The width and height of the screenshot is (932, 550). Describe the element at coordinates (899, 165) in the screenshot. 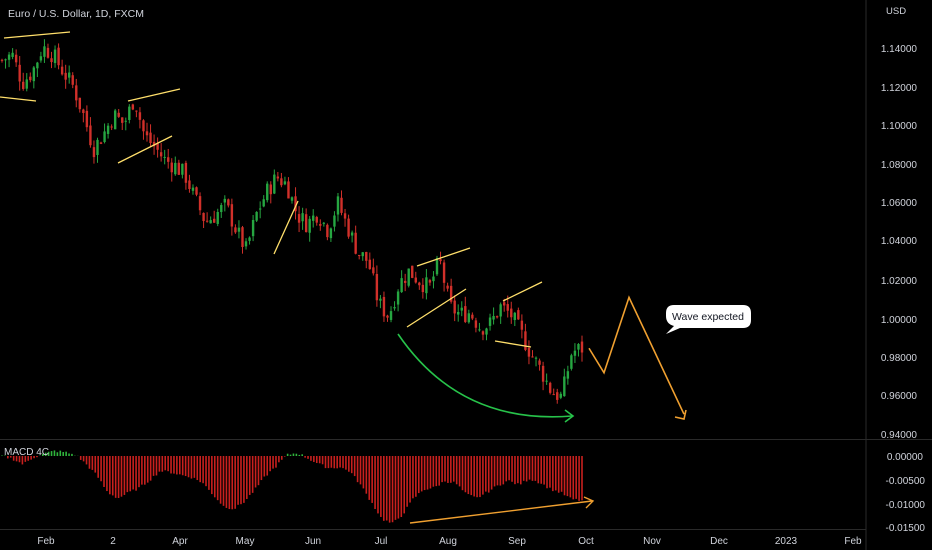

I see `price-tick-label: 1.08000` at that location.